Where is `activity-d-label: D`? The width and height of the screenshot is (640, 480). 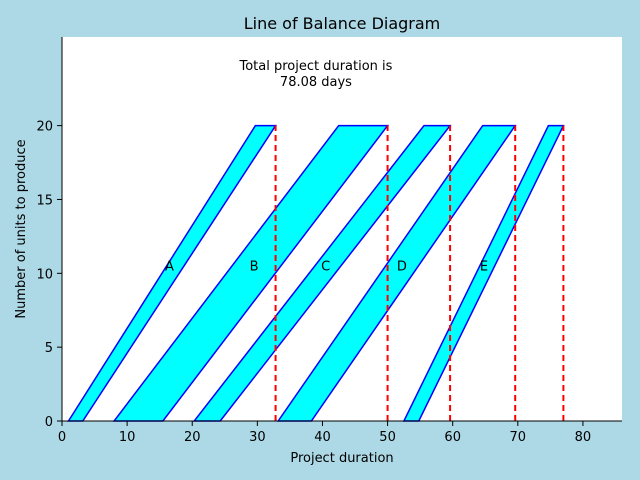
activity-d-label: D is located at coordinates (402, 266).